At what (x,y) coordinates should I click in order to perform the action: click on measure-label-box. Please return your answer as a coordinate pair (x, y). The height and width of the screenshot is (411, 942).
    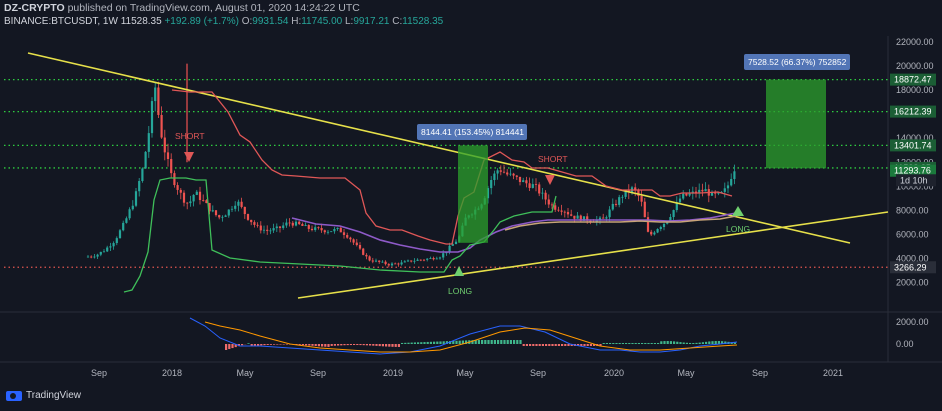
    Looking at the image, I should click on (797, 62).